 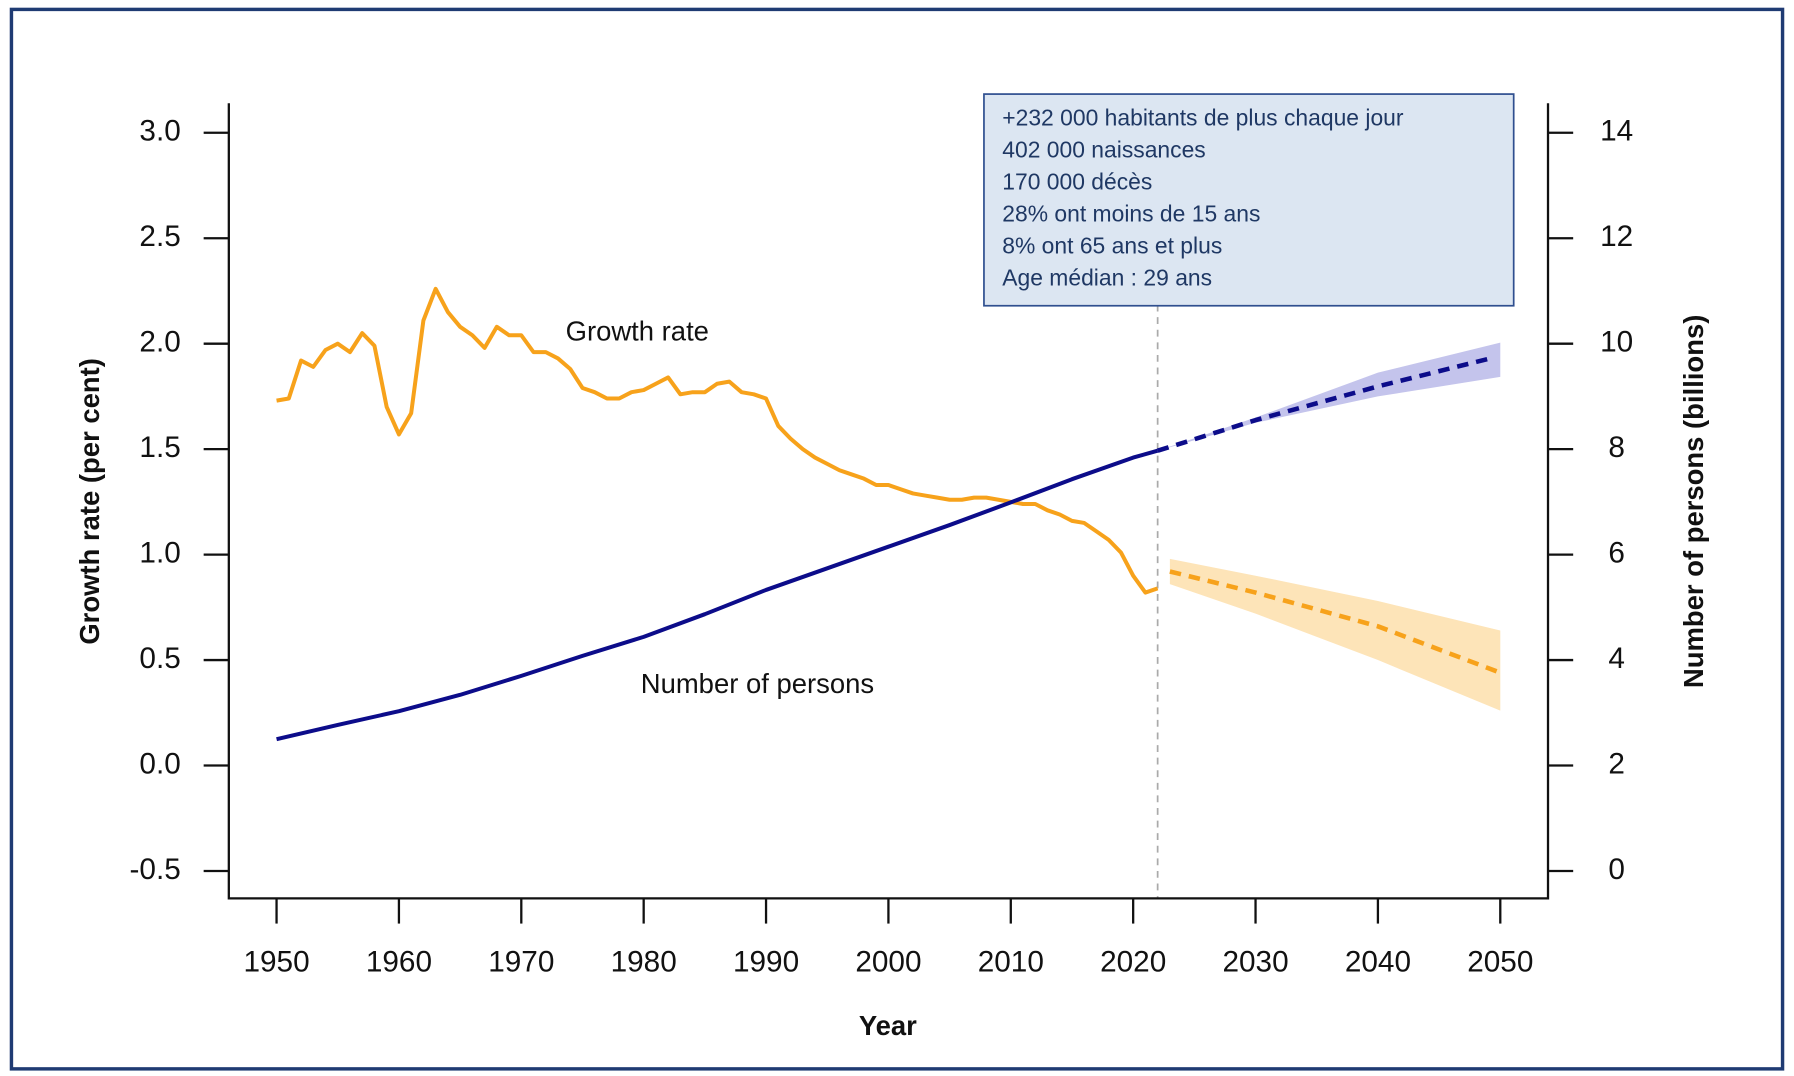 I want to click on annotation-line: +232 000 habitants de plus chaque jour, so click(x=1203, y=117).